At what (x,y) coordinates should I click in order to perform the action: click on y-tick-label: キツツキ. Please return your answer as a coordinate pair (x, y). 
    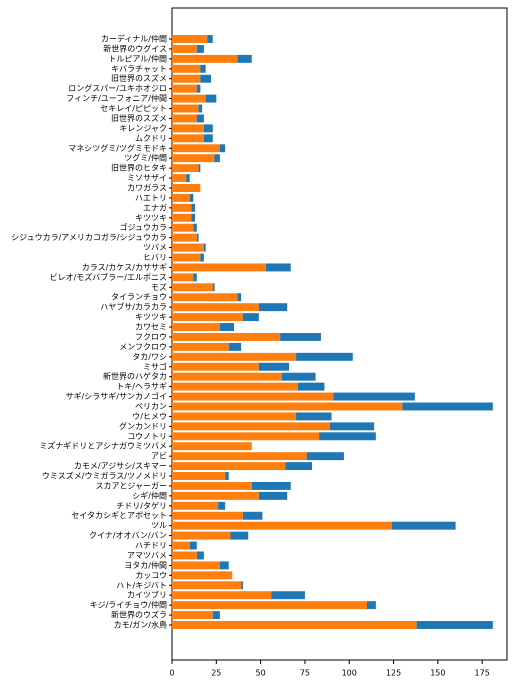
    Looking at the image, I should click on (151, 217).